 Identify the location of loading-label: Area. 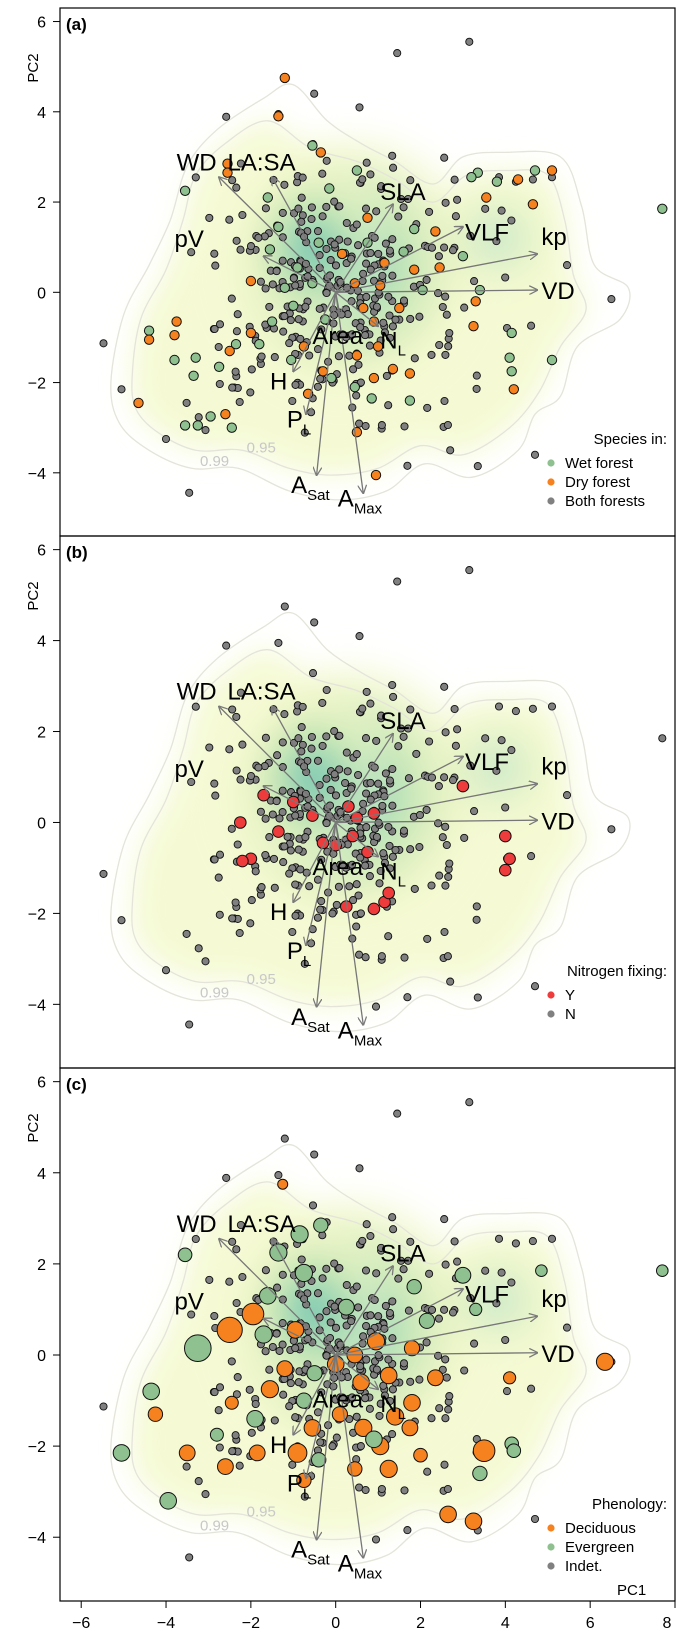
(337, 1399).